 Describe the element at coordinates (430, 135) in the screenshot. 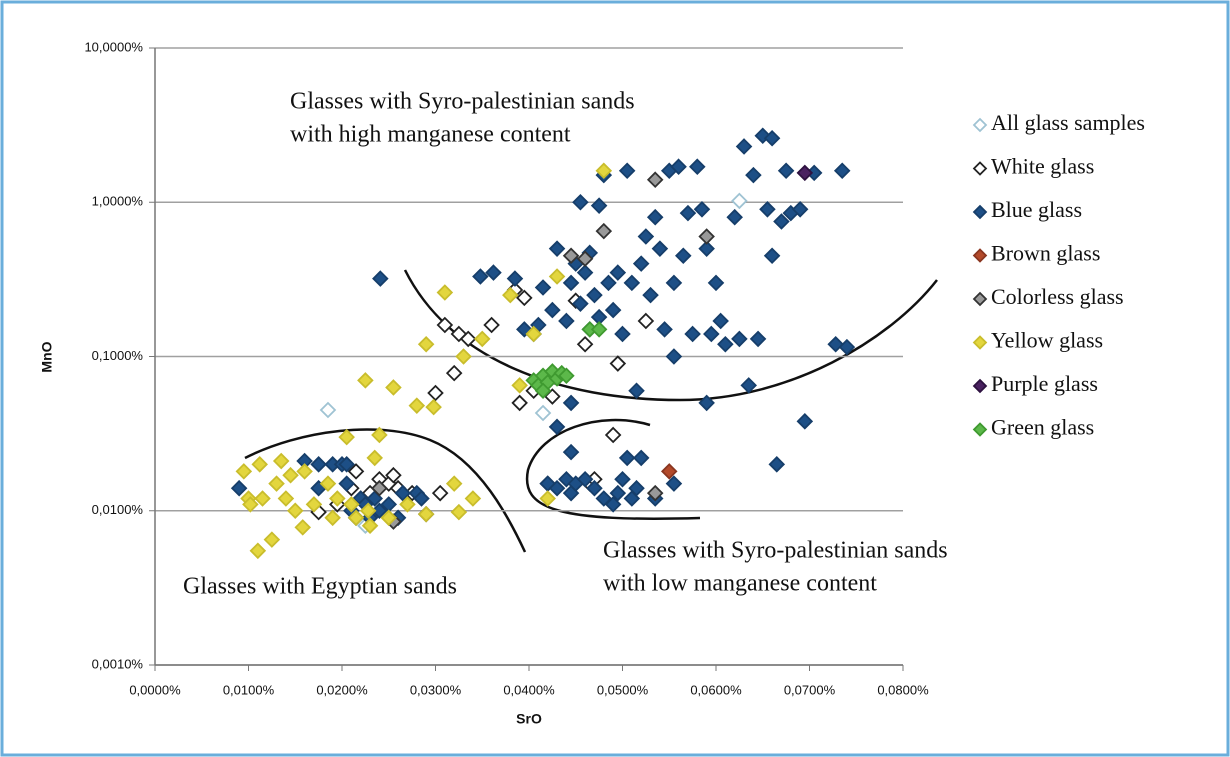

I see `annotation: with high manganese content` at that location.